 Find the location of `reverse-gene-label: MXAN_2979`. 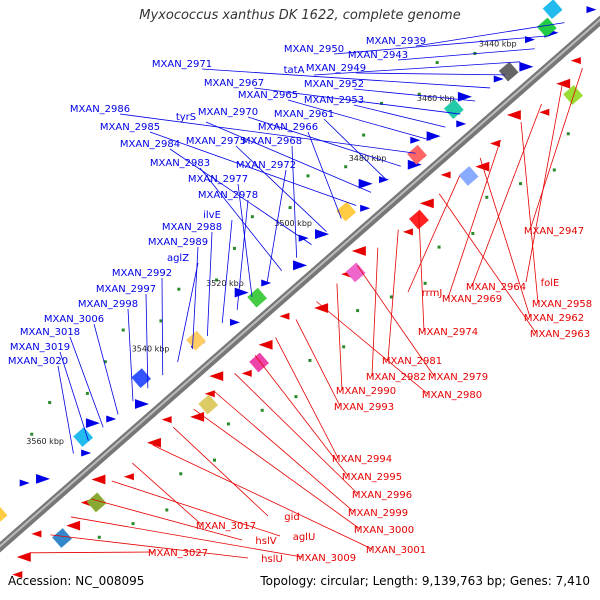

reverse-gene-label: MXAN_2979 is located at coordinates (458, 377).